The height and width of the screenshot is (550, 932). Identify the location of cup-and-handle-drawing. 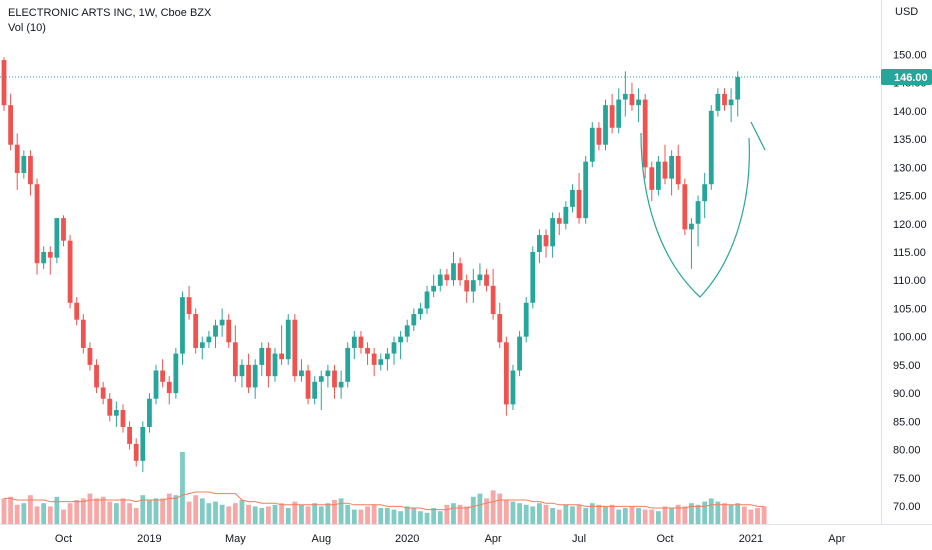
(703, 209).